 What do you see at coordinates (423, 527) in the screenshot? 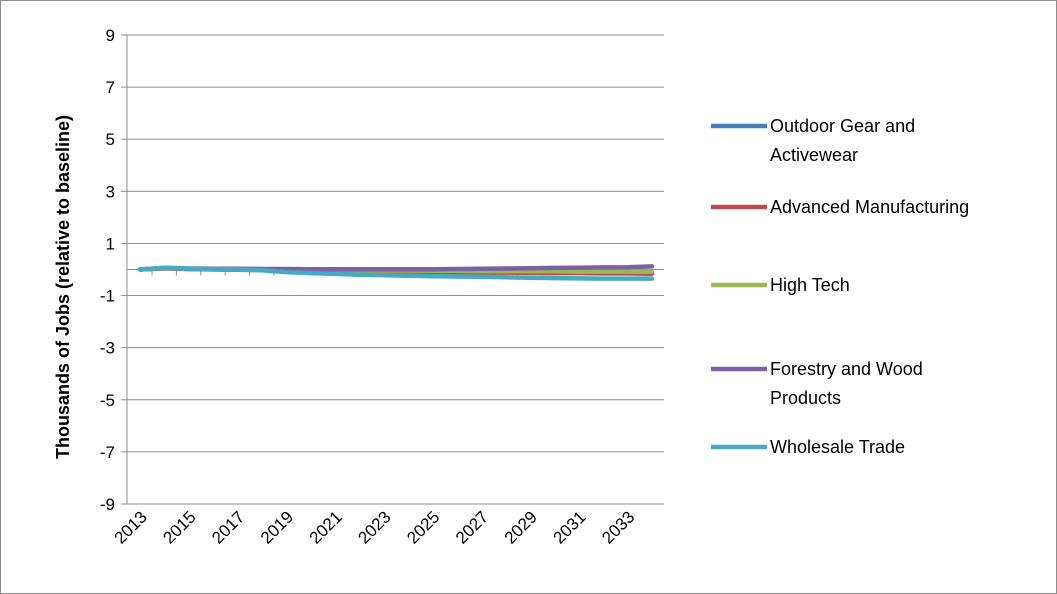
I see `x-tick-label-6: 2025` at bounding box center [423, 527].